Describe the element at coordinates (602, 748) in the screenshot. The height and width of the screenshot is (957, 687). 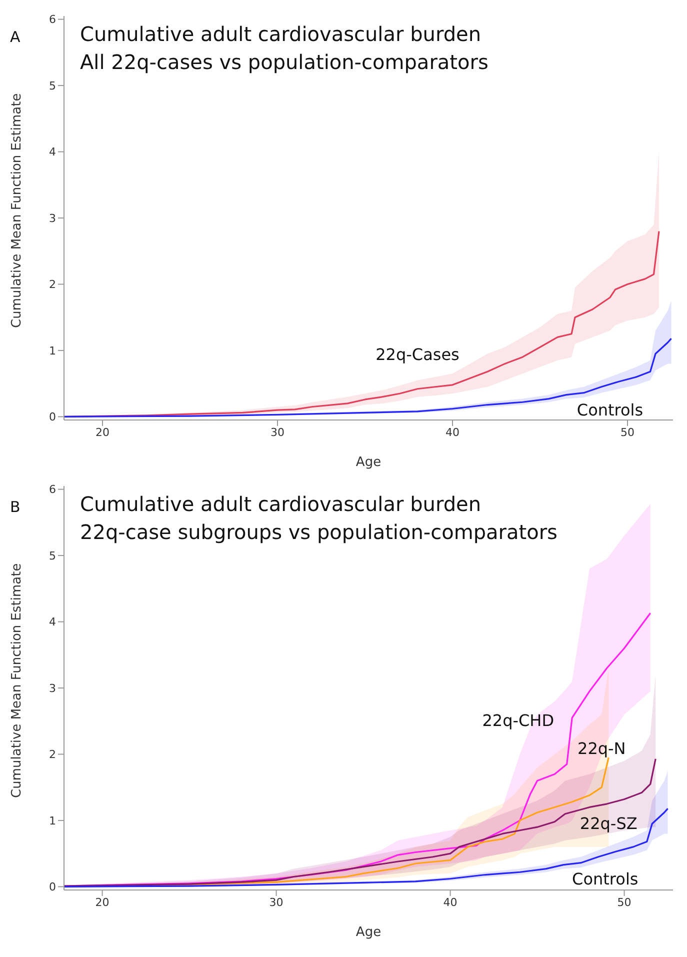
I see `series-label: 22q-N` at that location.